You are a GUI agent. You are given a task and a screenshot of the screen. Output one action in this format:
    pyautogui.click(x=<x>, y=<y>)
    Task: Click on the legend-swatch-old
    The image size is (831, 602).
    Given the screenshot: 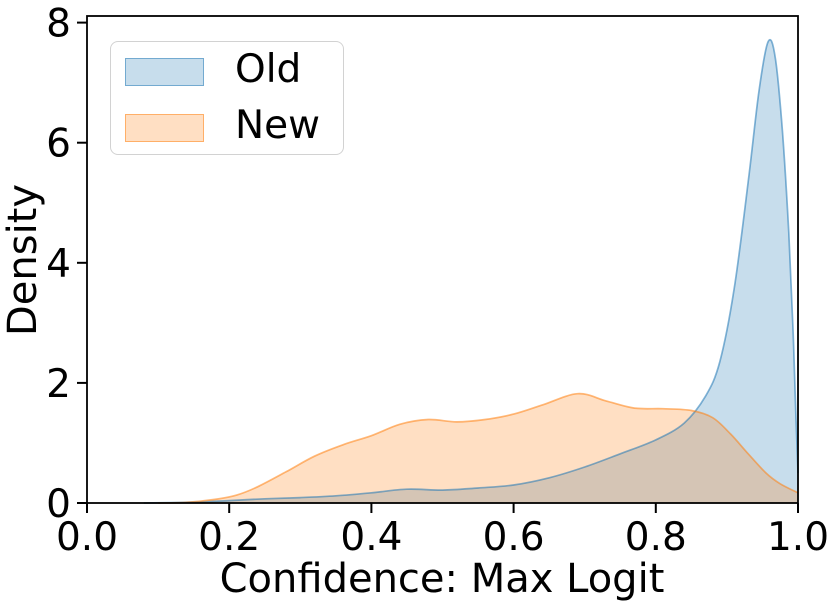 What is the action you would take?
    pyautogui.click(x=164, y=72)
    